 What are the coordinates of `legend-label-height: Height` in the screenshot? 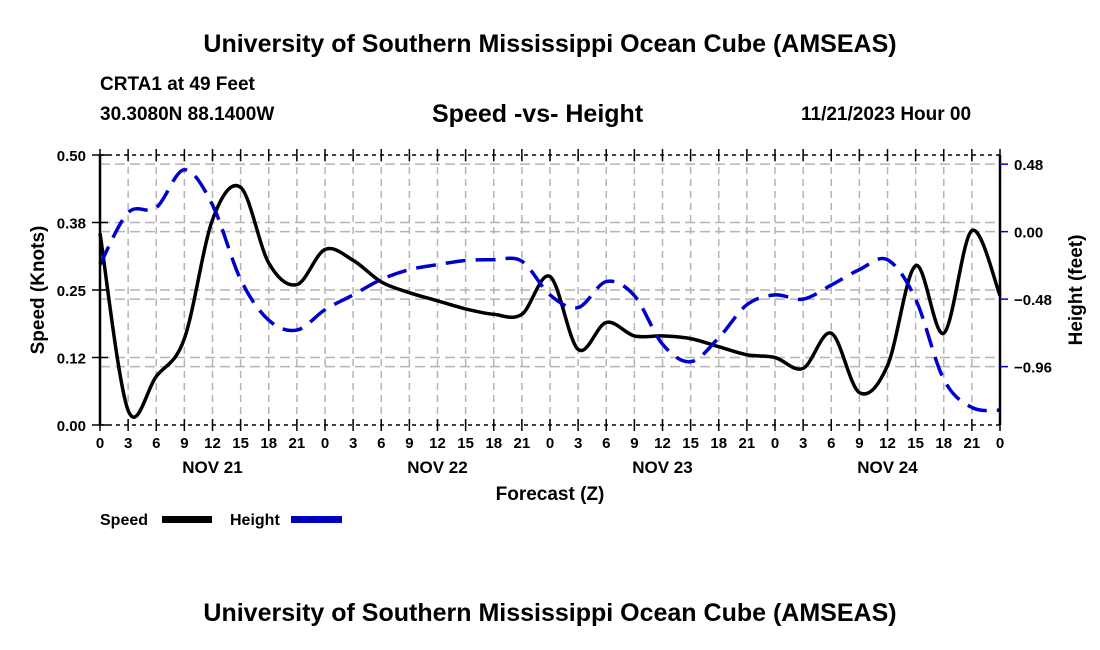 It's located at (255, 520).